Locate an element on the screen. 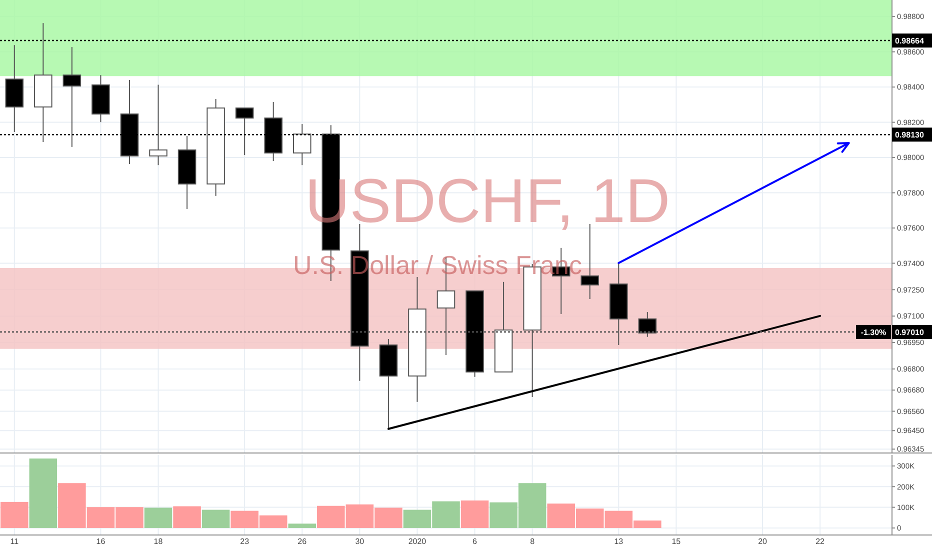 The width and height of the screenshot is (932, 550). x-tick-label: 16 is located at coordinates (101, 541).